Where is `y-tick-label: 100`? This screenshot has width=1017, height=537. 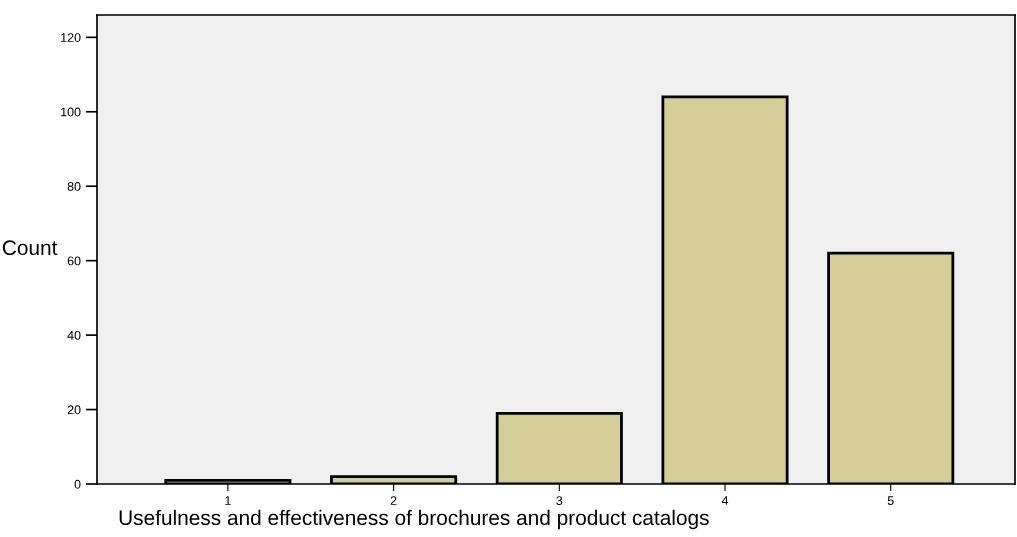
y-tick-label: 100 is located at coordinates (71, 112).